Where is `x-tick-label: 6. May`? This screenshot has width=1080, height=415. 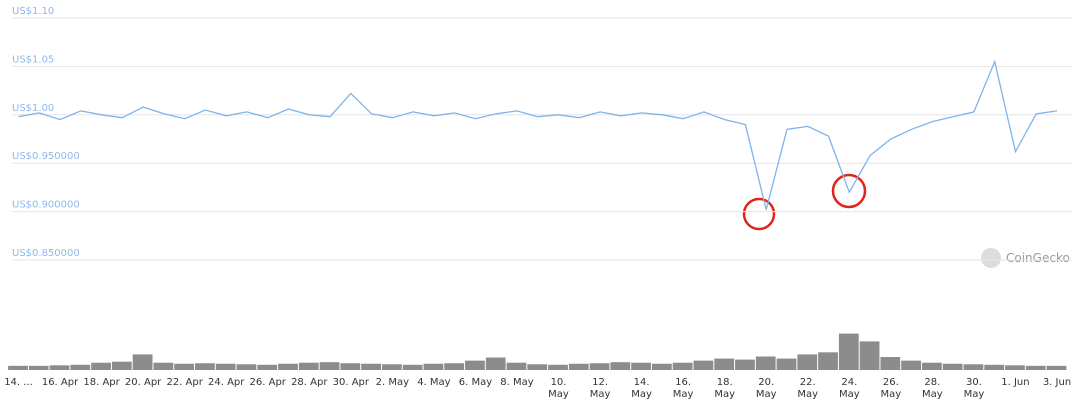
x-tick-label: 6. May is located at coordinates (475, 382).